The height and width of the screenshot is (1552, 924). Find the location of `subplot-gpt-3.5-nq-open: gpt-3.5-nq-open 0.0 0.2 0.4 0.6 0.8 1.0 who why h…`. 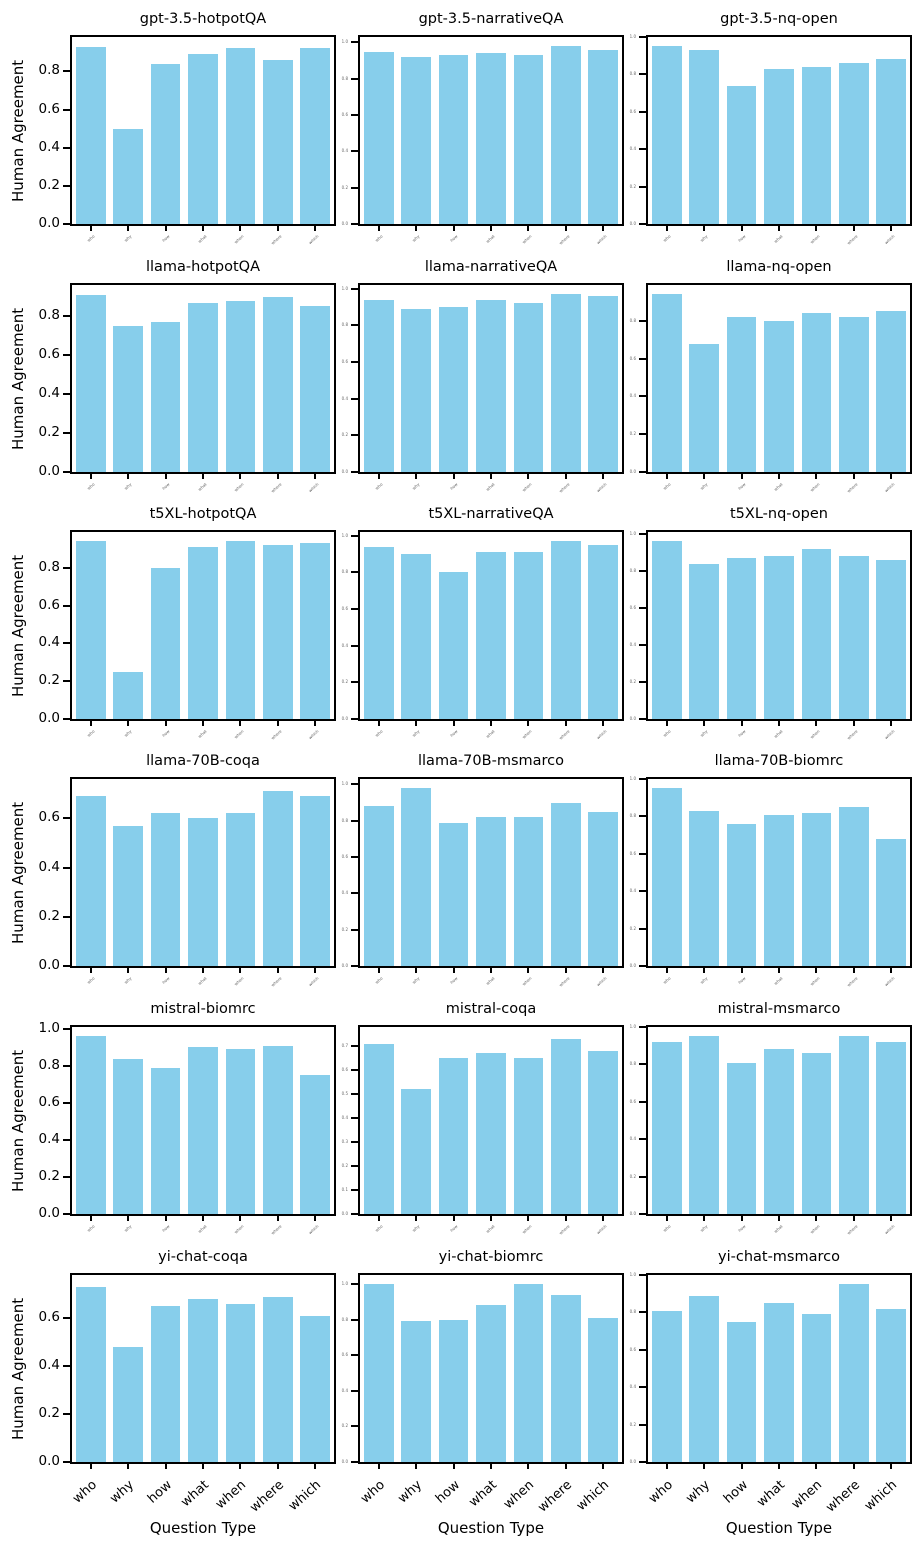

subplot-gpt-3.5-nq-open: gpt-3.5-nq-open 0.0 0.2 0.4 0.6 0.8 1.0 who why h… is located at coordinates (771, 128).